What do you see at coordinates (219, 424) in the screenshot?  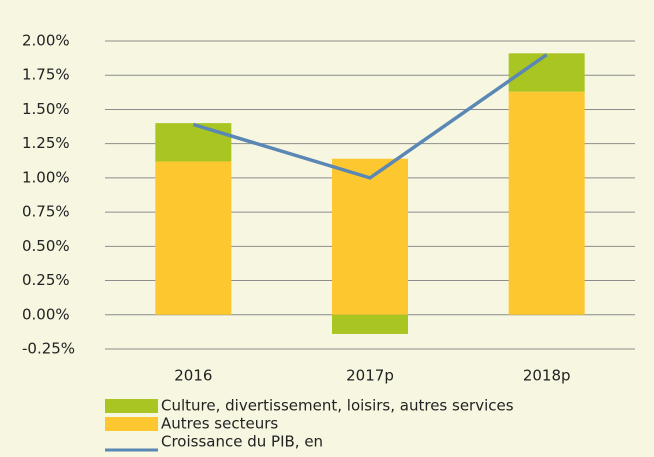 I see `legend-label: Autres secteurs` at bounding box center [219, 424].